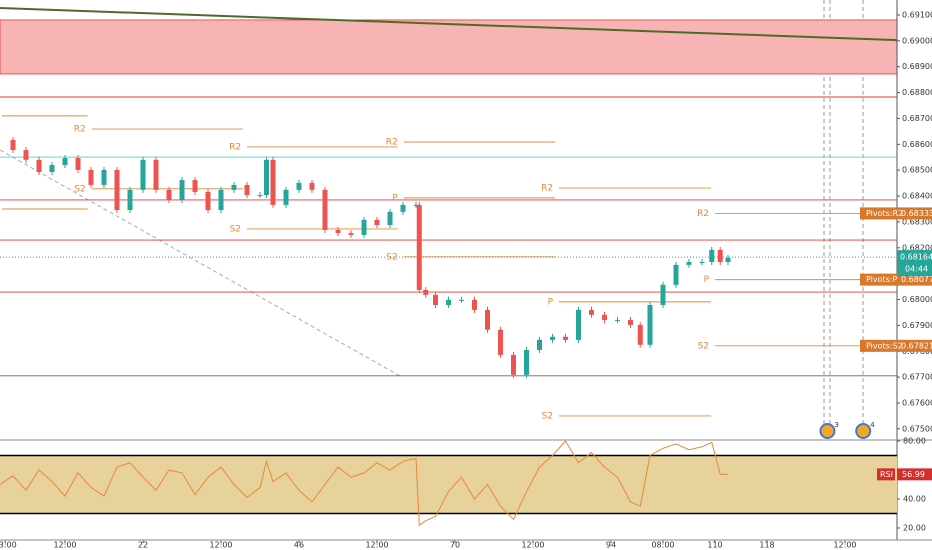 This screenshot has width=932, height=550. Describe the element at coordinates (448, 484) in the screenshot. I see `rsi-band` at that location.